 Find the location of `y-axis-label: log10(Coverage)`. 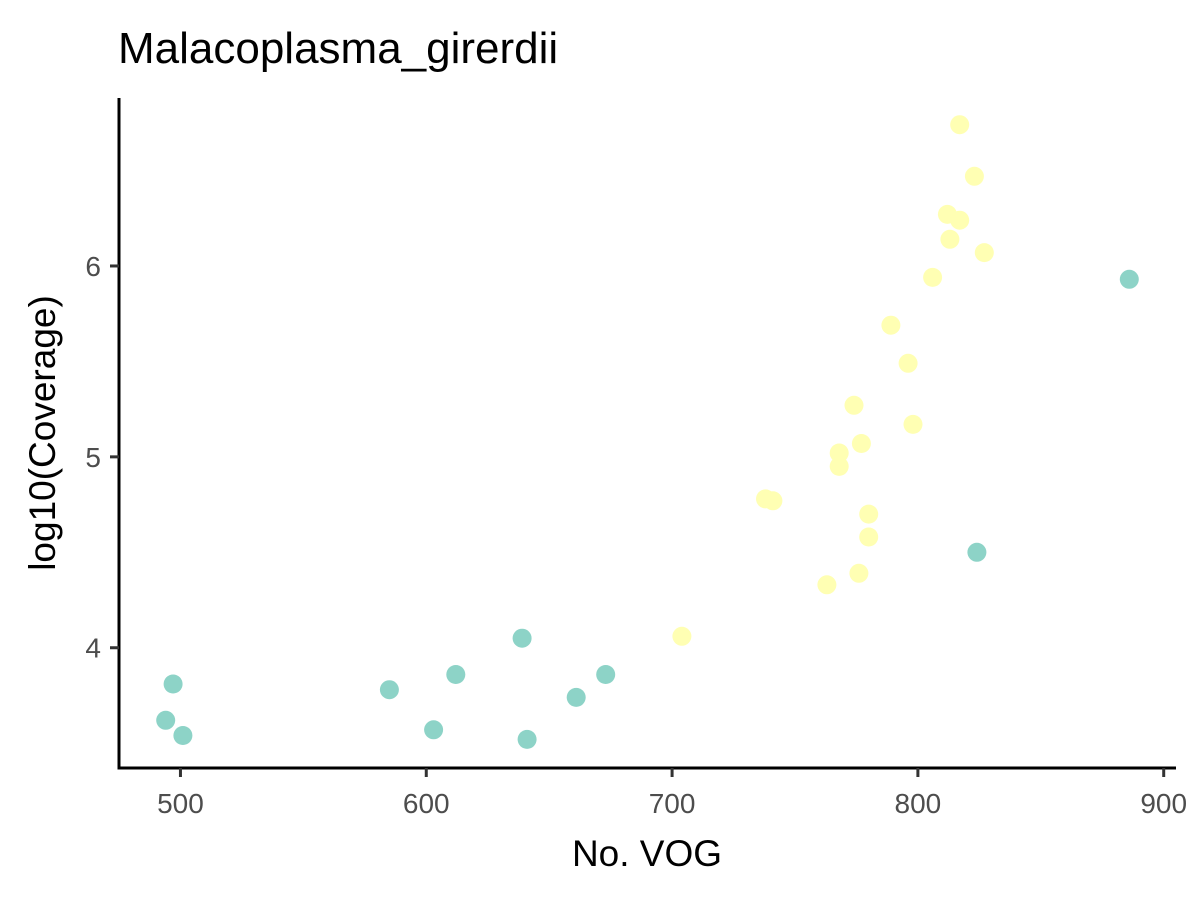

y-axis-label: log10(Coverage) is located at coordinates (42, 433).